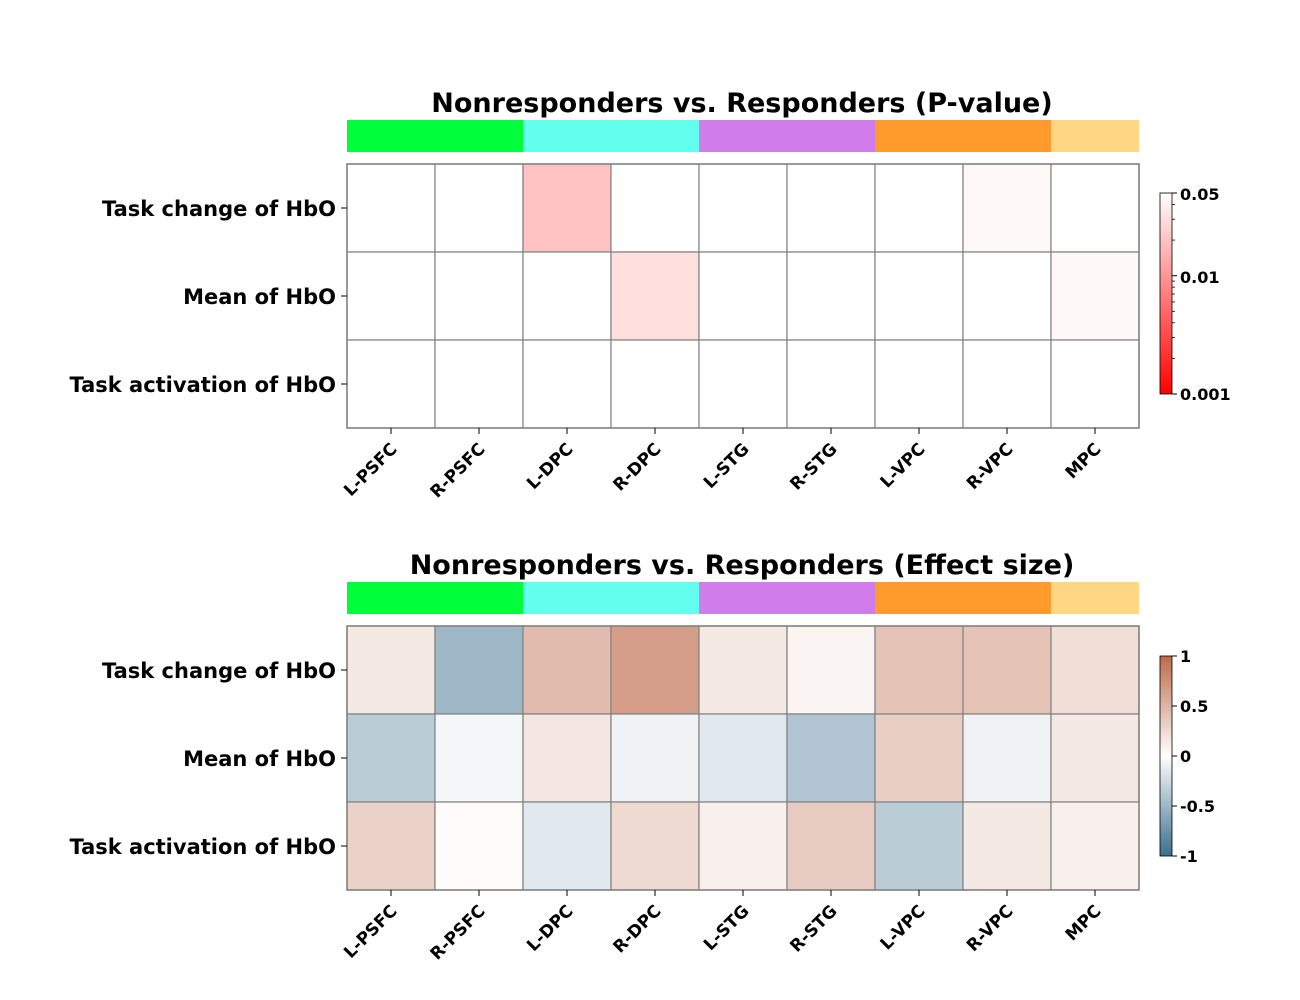 The width and height of the screenshot is (1300, 1000). I want to click on effect-size-colorbar: 1 0.5 0 -0.5 -1, so click(1187, 756).